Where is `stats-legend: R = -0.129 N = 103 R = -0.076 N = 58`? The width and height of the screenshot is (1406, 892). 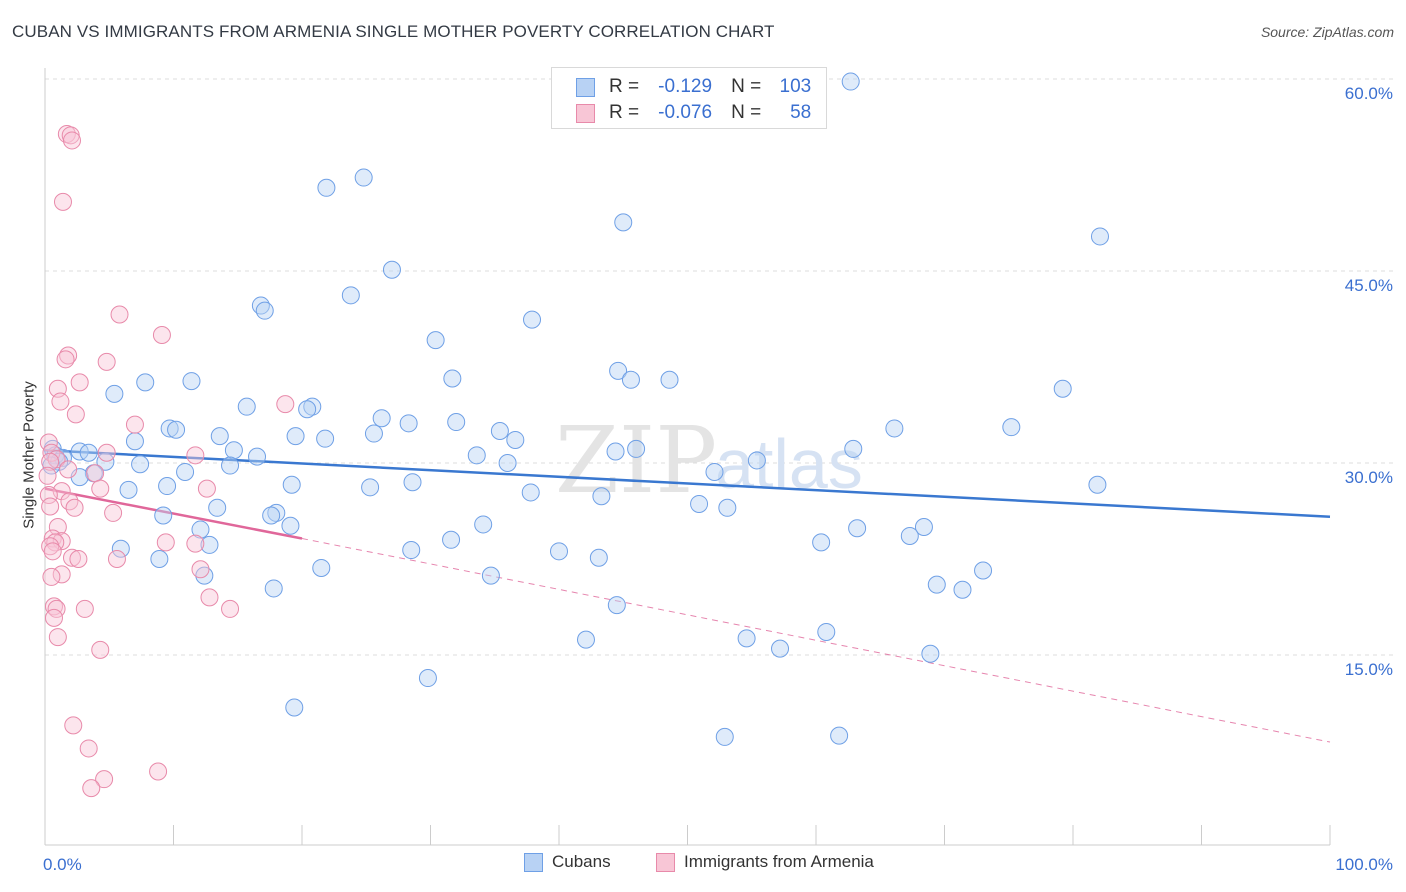 stats-legend: R = -0.129 N = 103 R = -0.076 N = 58 is located at coordinates (689, 98).